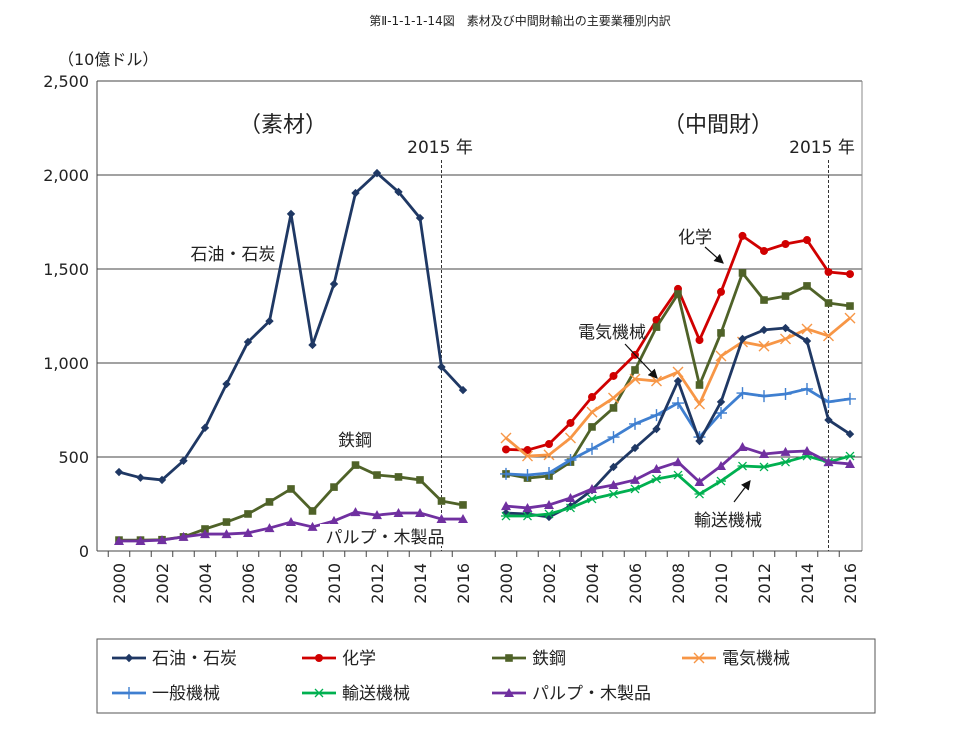 The image size is (957, 739). I want to click on legend-label: 鉄鋼, so click(549, 659).